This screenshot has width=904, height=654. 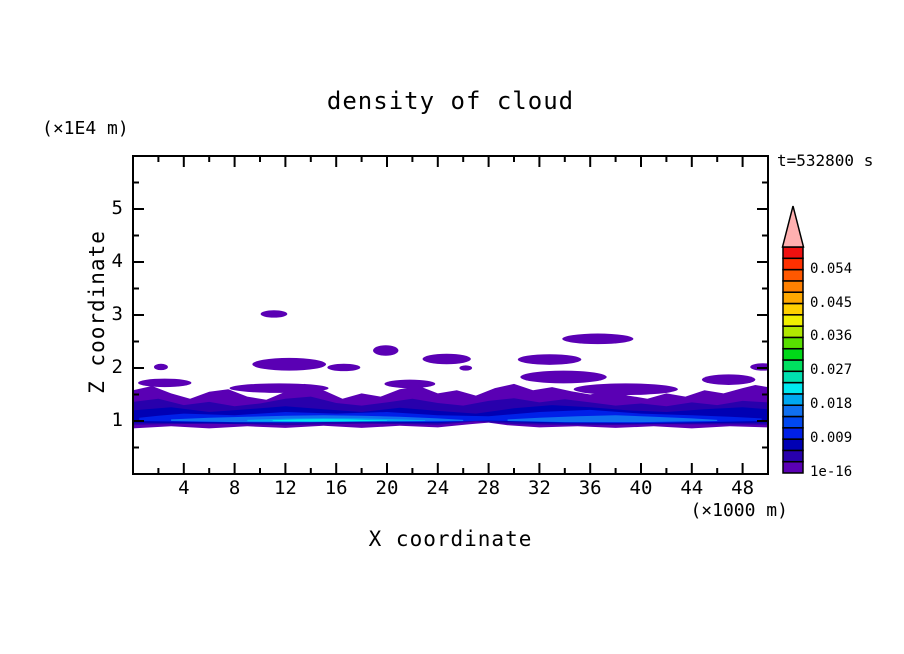 I want to click on x-tick-label: 4, so click(x=184, y=488).